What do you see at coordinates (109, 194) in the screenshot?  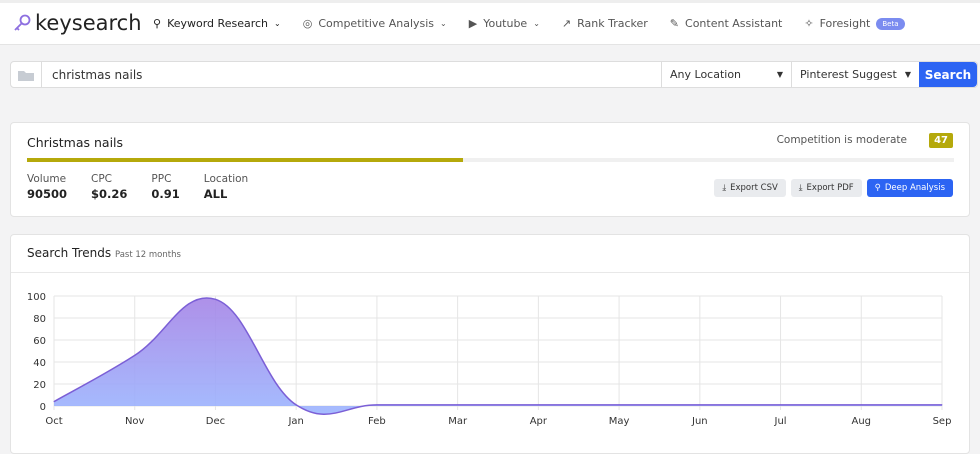 I see `stat-value: $0.26` at bounding box center [109, 194].